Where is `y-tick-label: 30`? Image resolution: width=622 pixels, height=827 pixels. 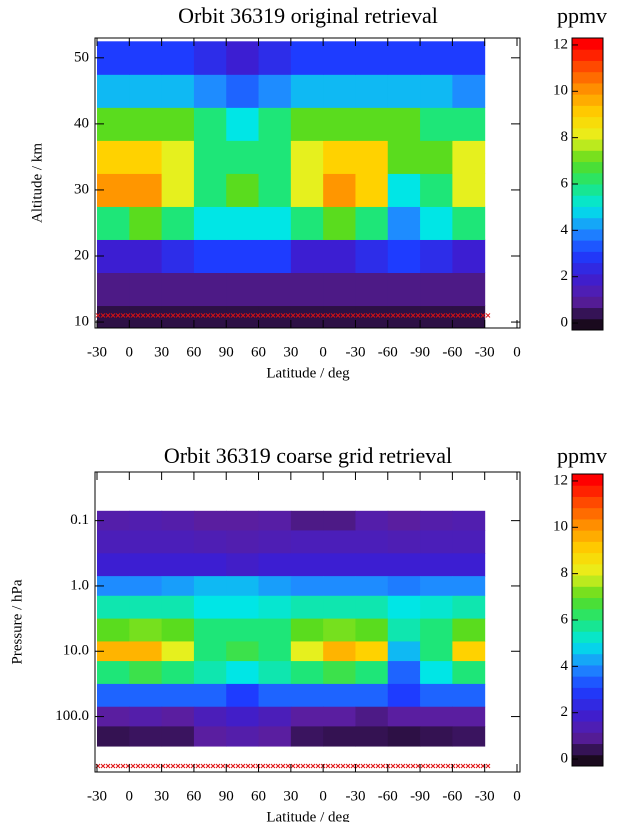 y-tick-label: 30 is located at coordinates (81, 189).